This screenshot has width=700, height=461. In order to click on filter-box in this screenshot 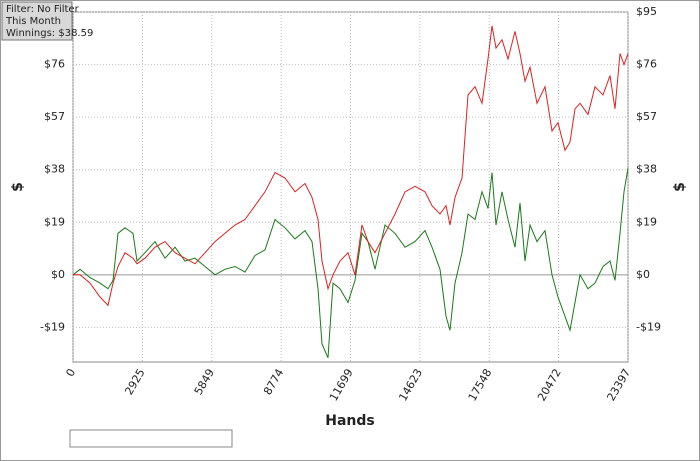, I will do `click(37, 21)`.